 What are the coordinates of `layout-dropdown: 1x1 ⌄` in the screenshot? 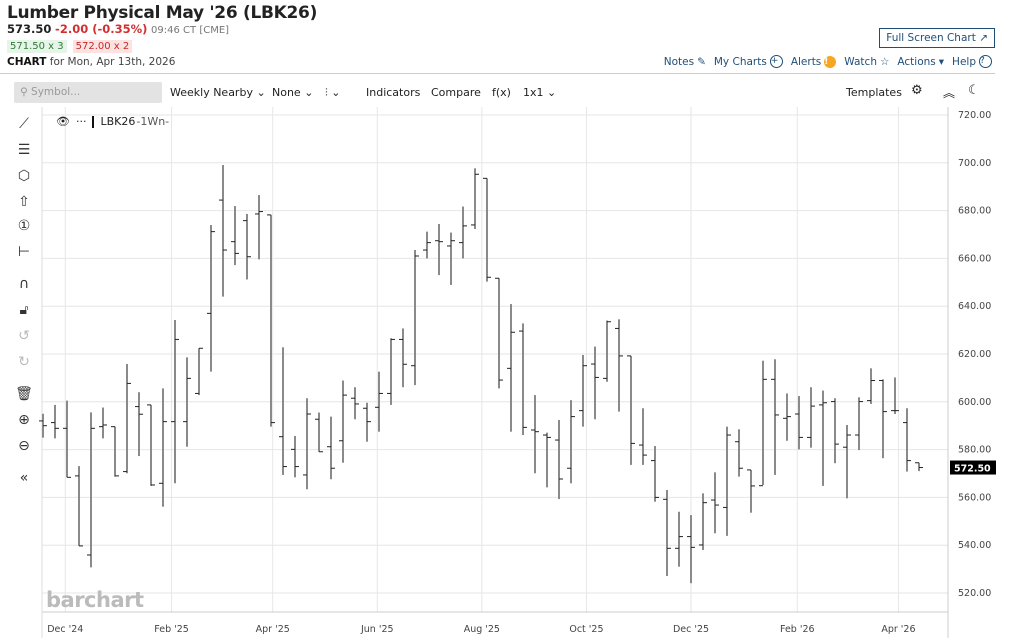 It's located at (539, 92).